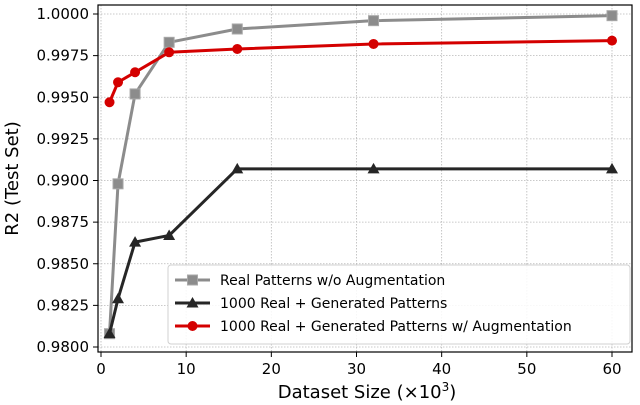  Describe the element at coordinates (446, 387) in the screenshot. I see `x-axis-label-superscript: 3` at that location.